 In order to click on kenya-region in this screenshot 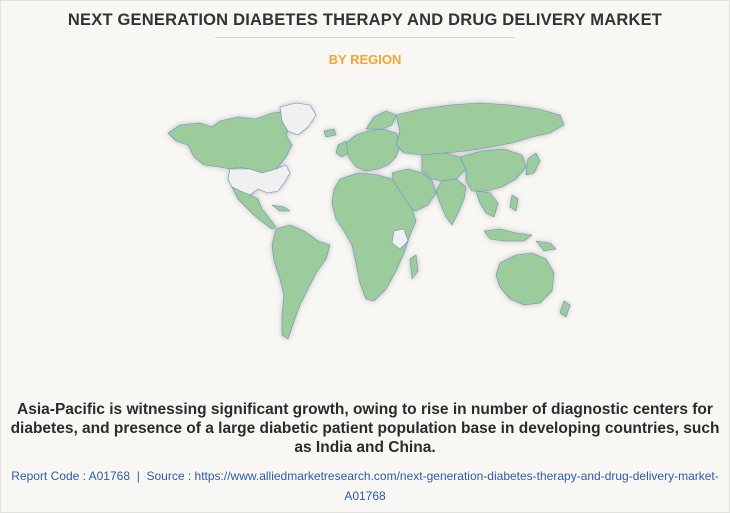, I will do `click(400, 239)`.